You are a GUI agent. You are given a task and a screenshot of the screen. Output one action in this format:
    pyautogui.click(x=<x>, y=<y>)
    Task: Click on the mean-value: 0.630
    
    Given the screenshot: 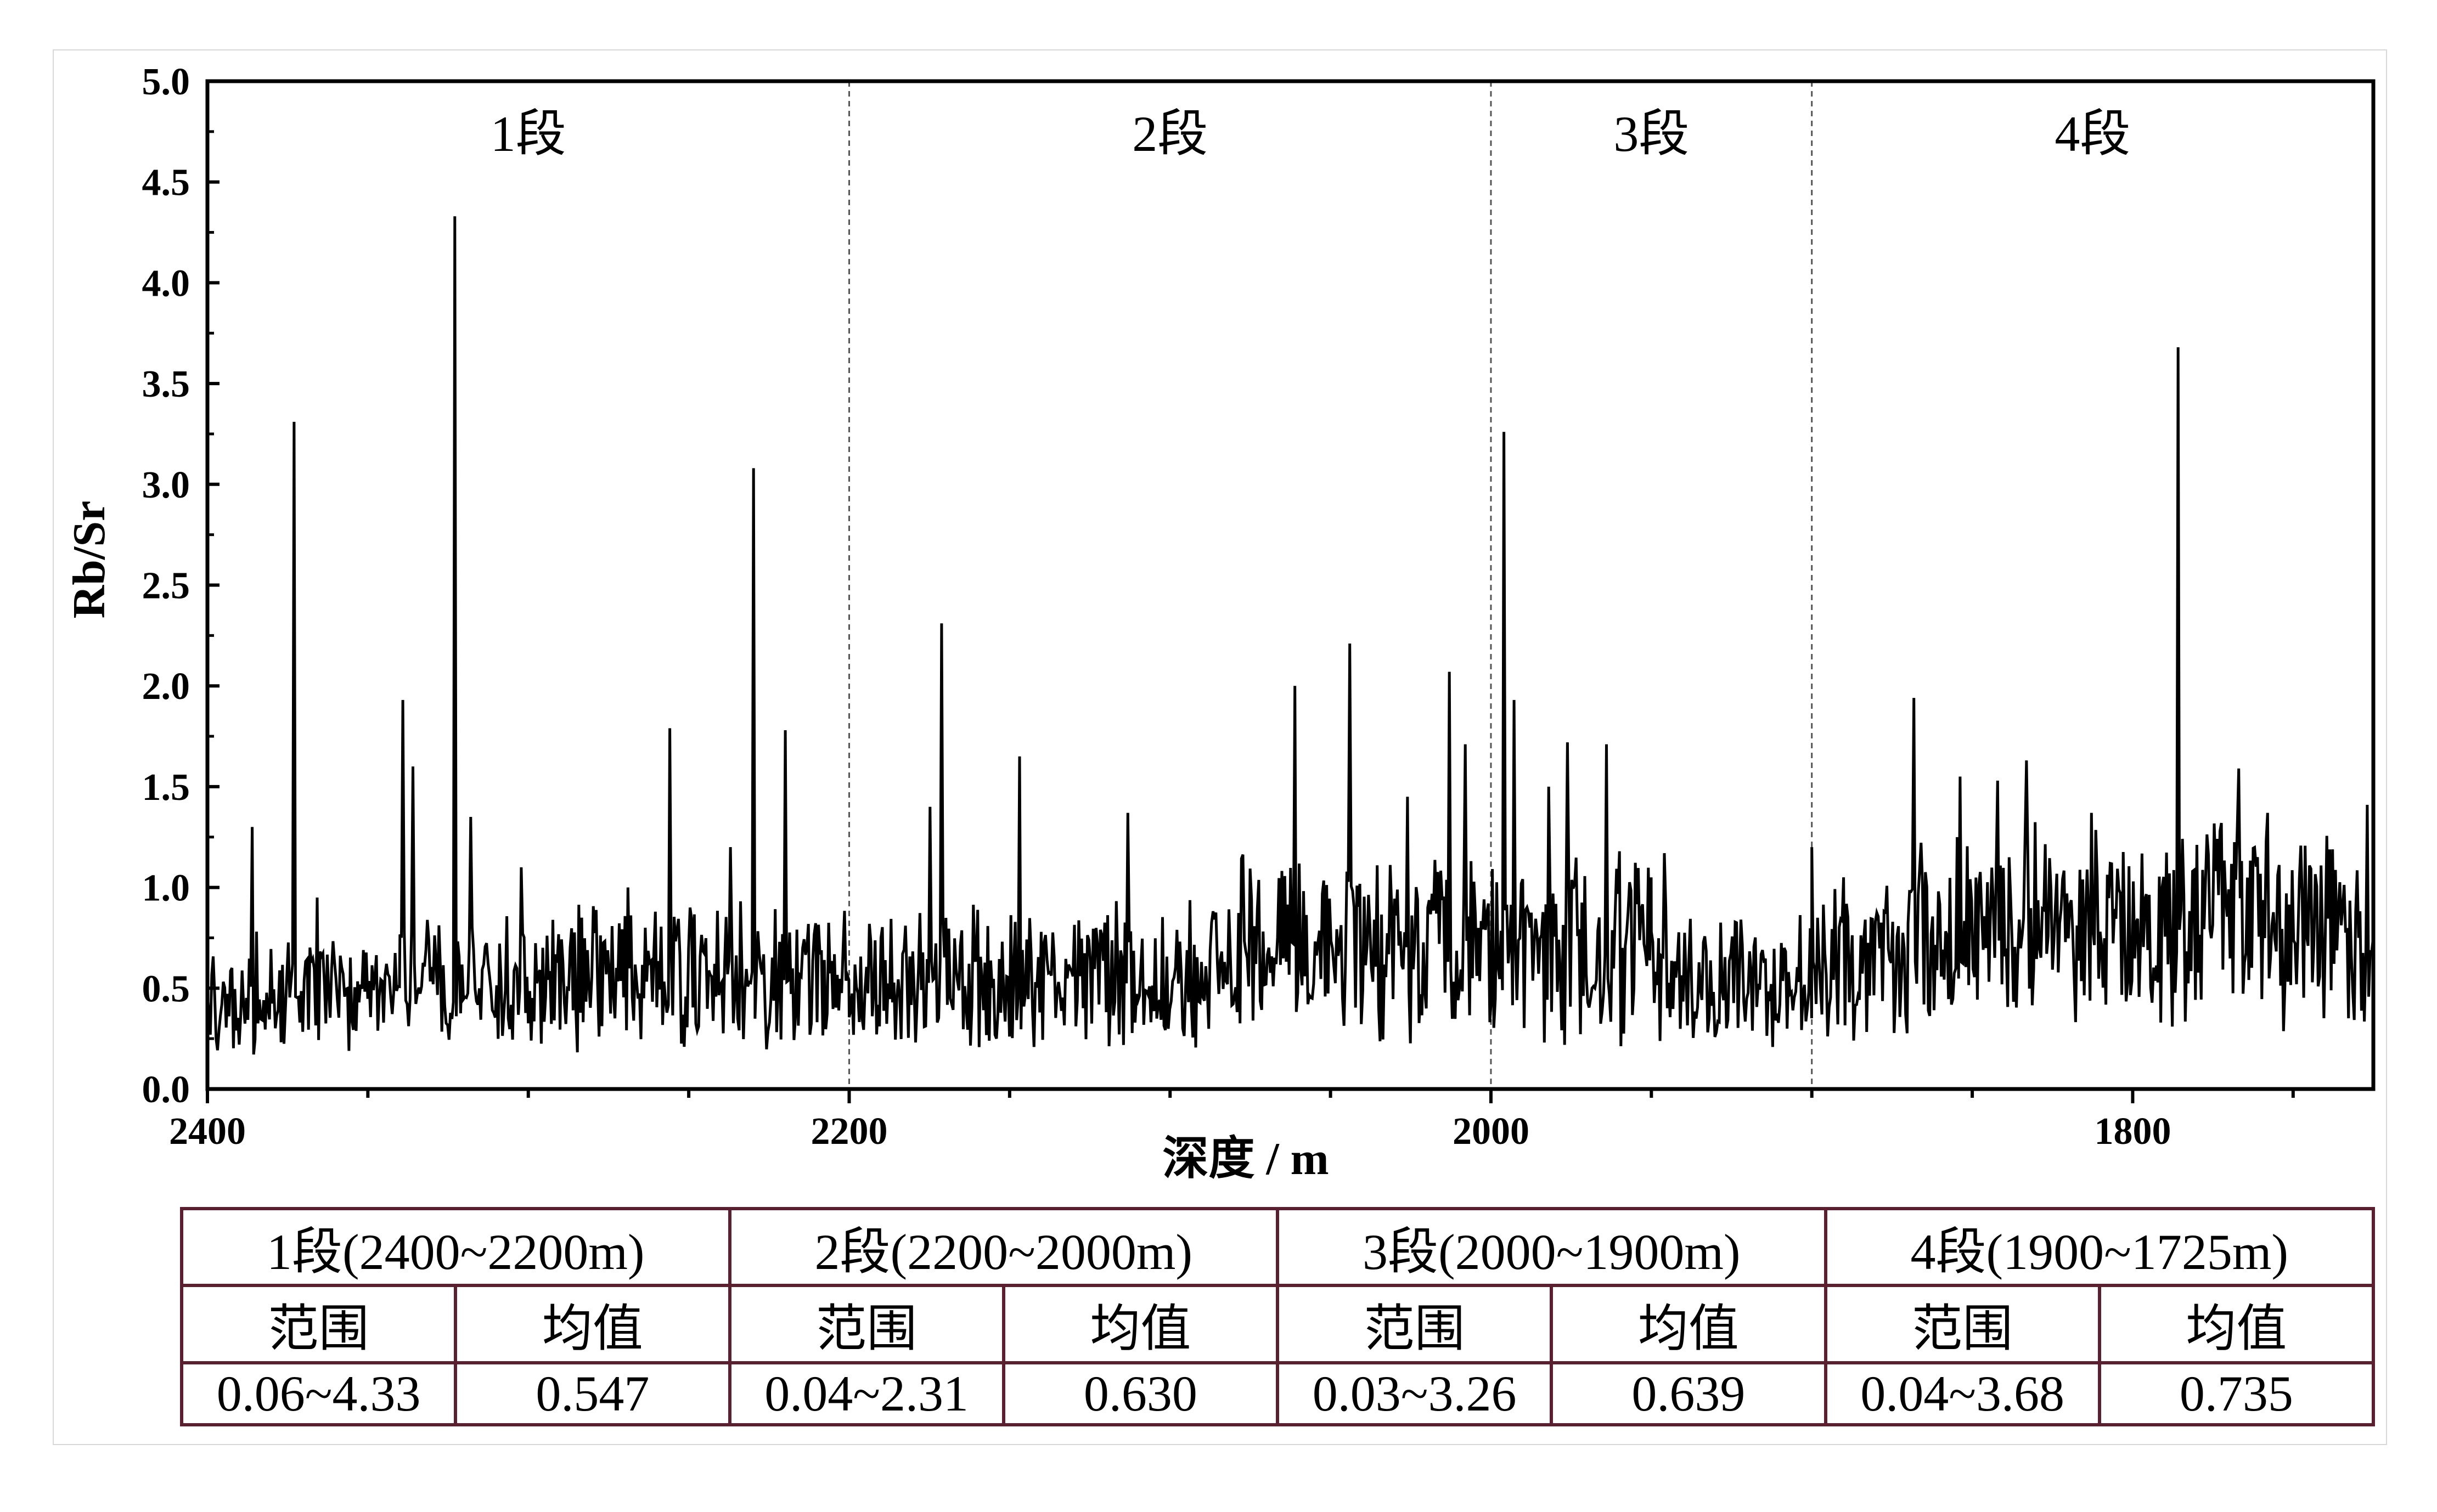 What is the action you would take?
    pyautogui.click(x=1140, y=1394)
    